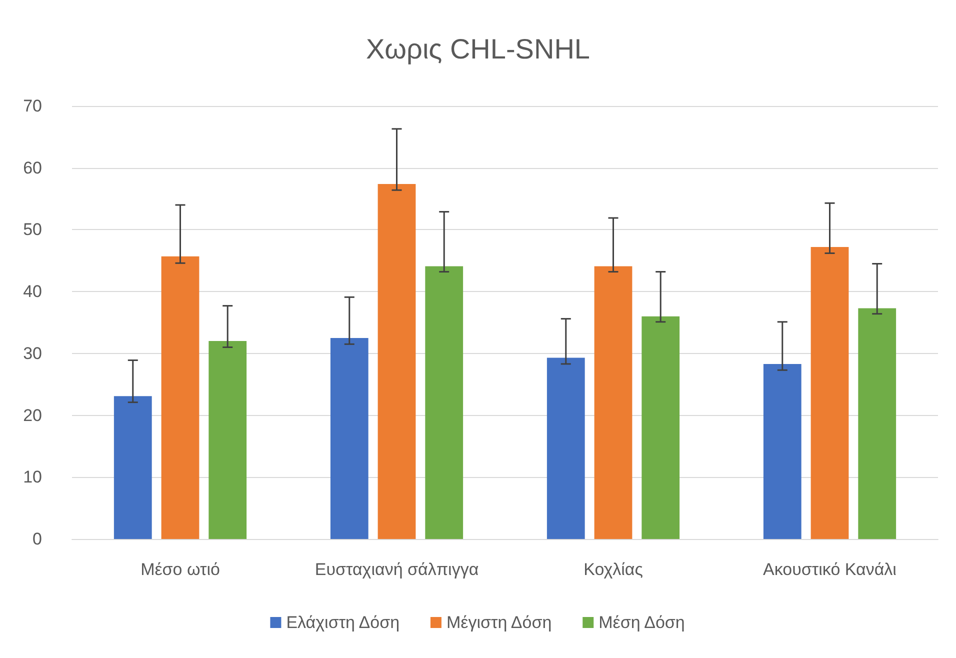 The height and width of the screenshot is (658, 956). What do you see at coordinates (396, 569) in the screenshot?
I see `x-tick-label: Ευσταχιανή σάλπιγγα` at bounding box center [396, 569].